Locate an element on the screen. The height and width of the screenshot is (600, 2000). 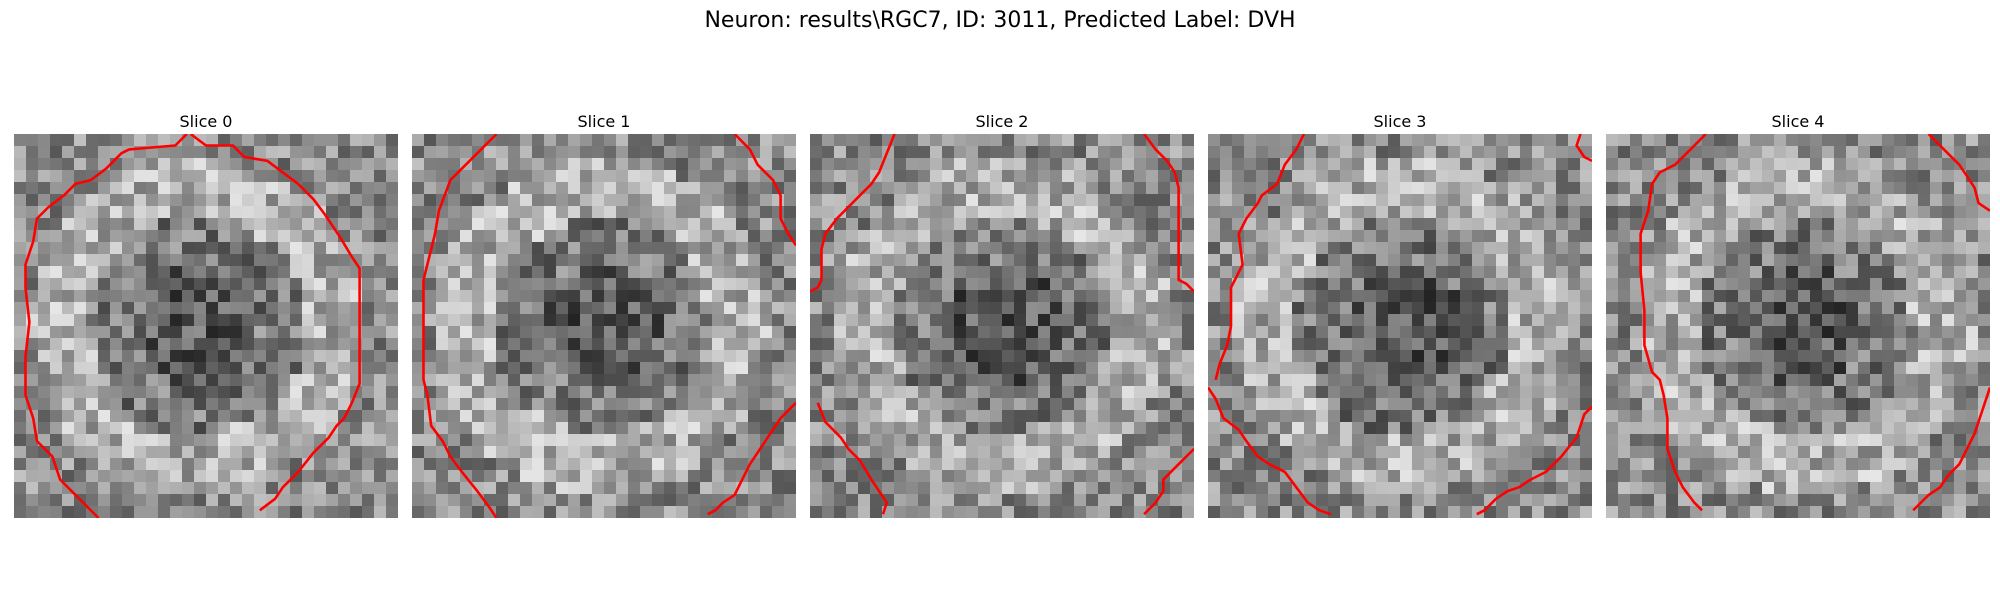
slice-panel: Slice 2 is located at coordinates (1002, 122).